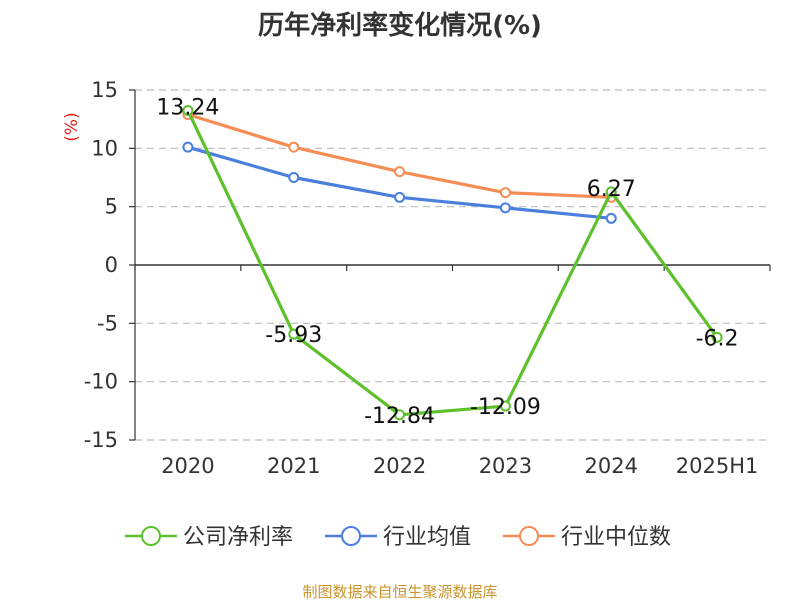 This screenshot has height=600, width=800. I want to click on x-tick-label: 2024, so click(611, 466).